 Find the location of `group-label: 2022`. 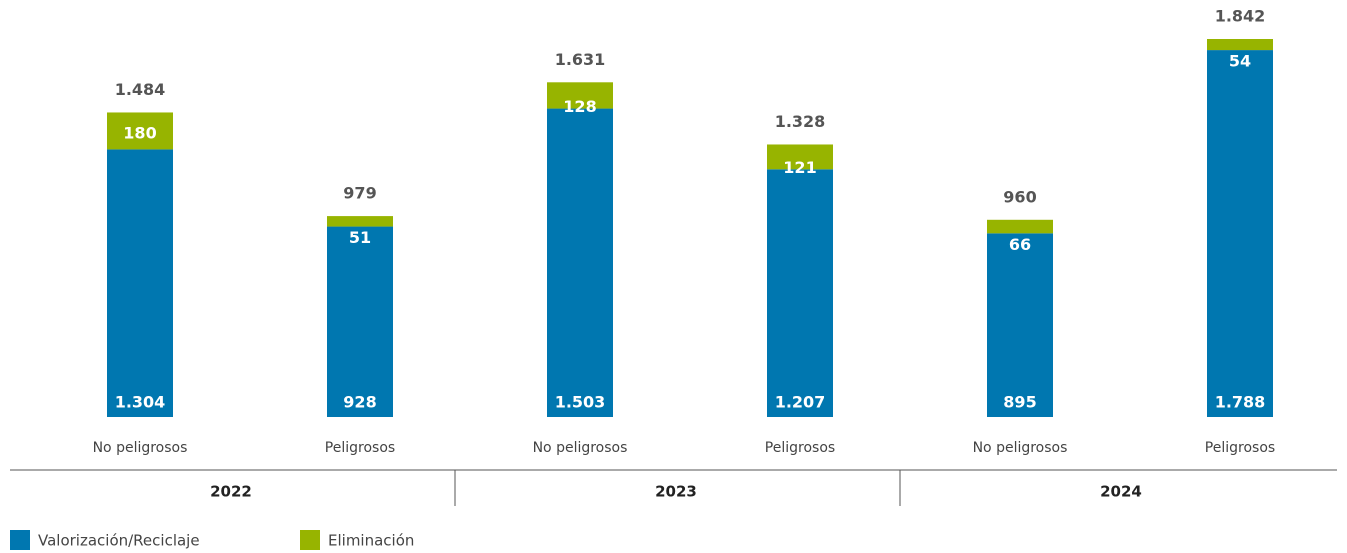

group-label: 2022 is located at coordinates (231, 492).